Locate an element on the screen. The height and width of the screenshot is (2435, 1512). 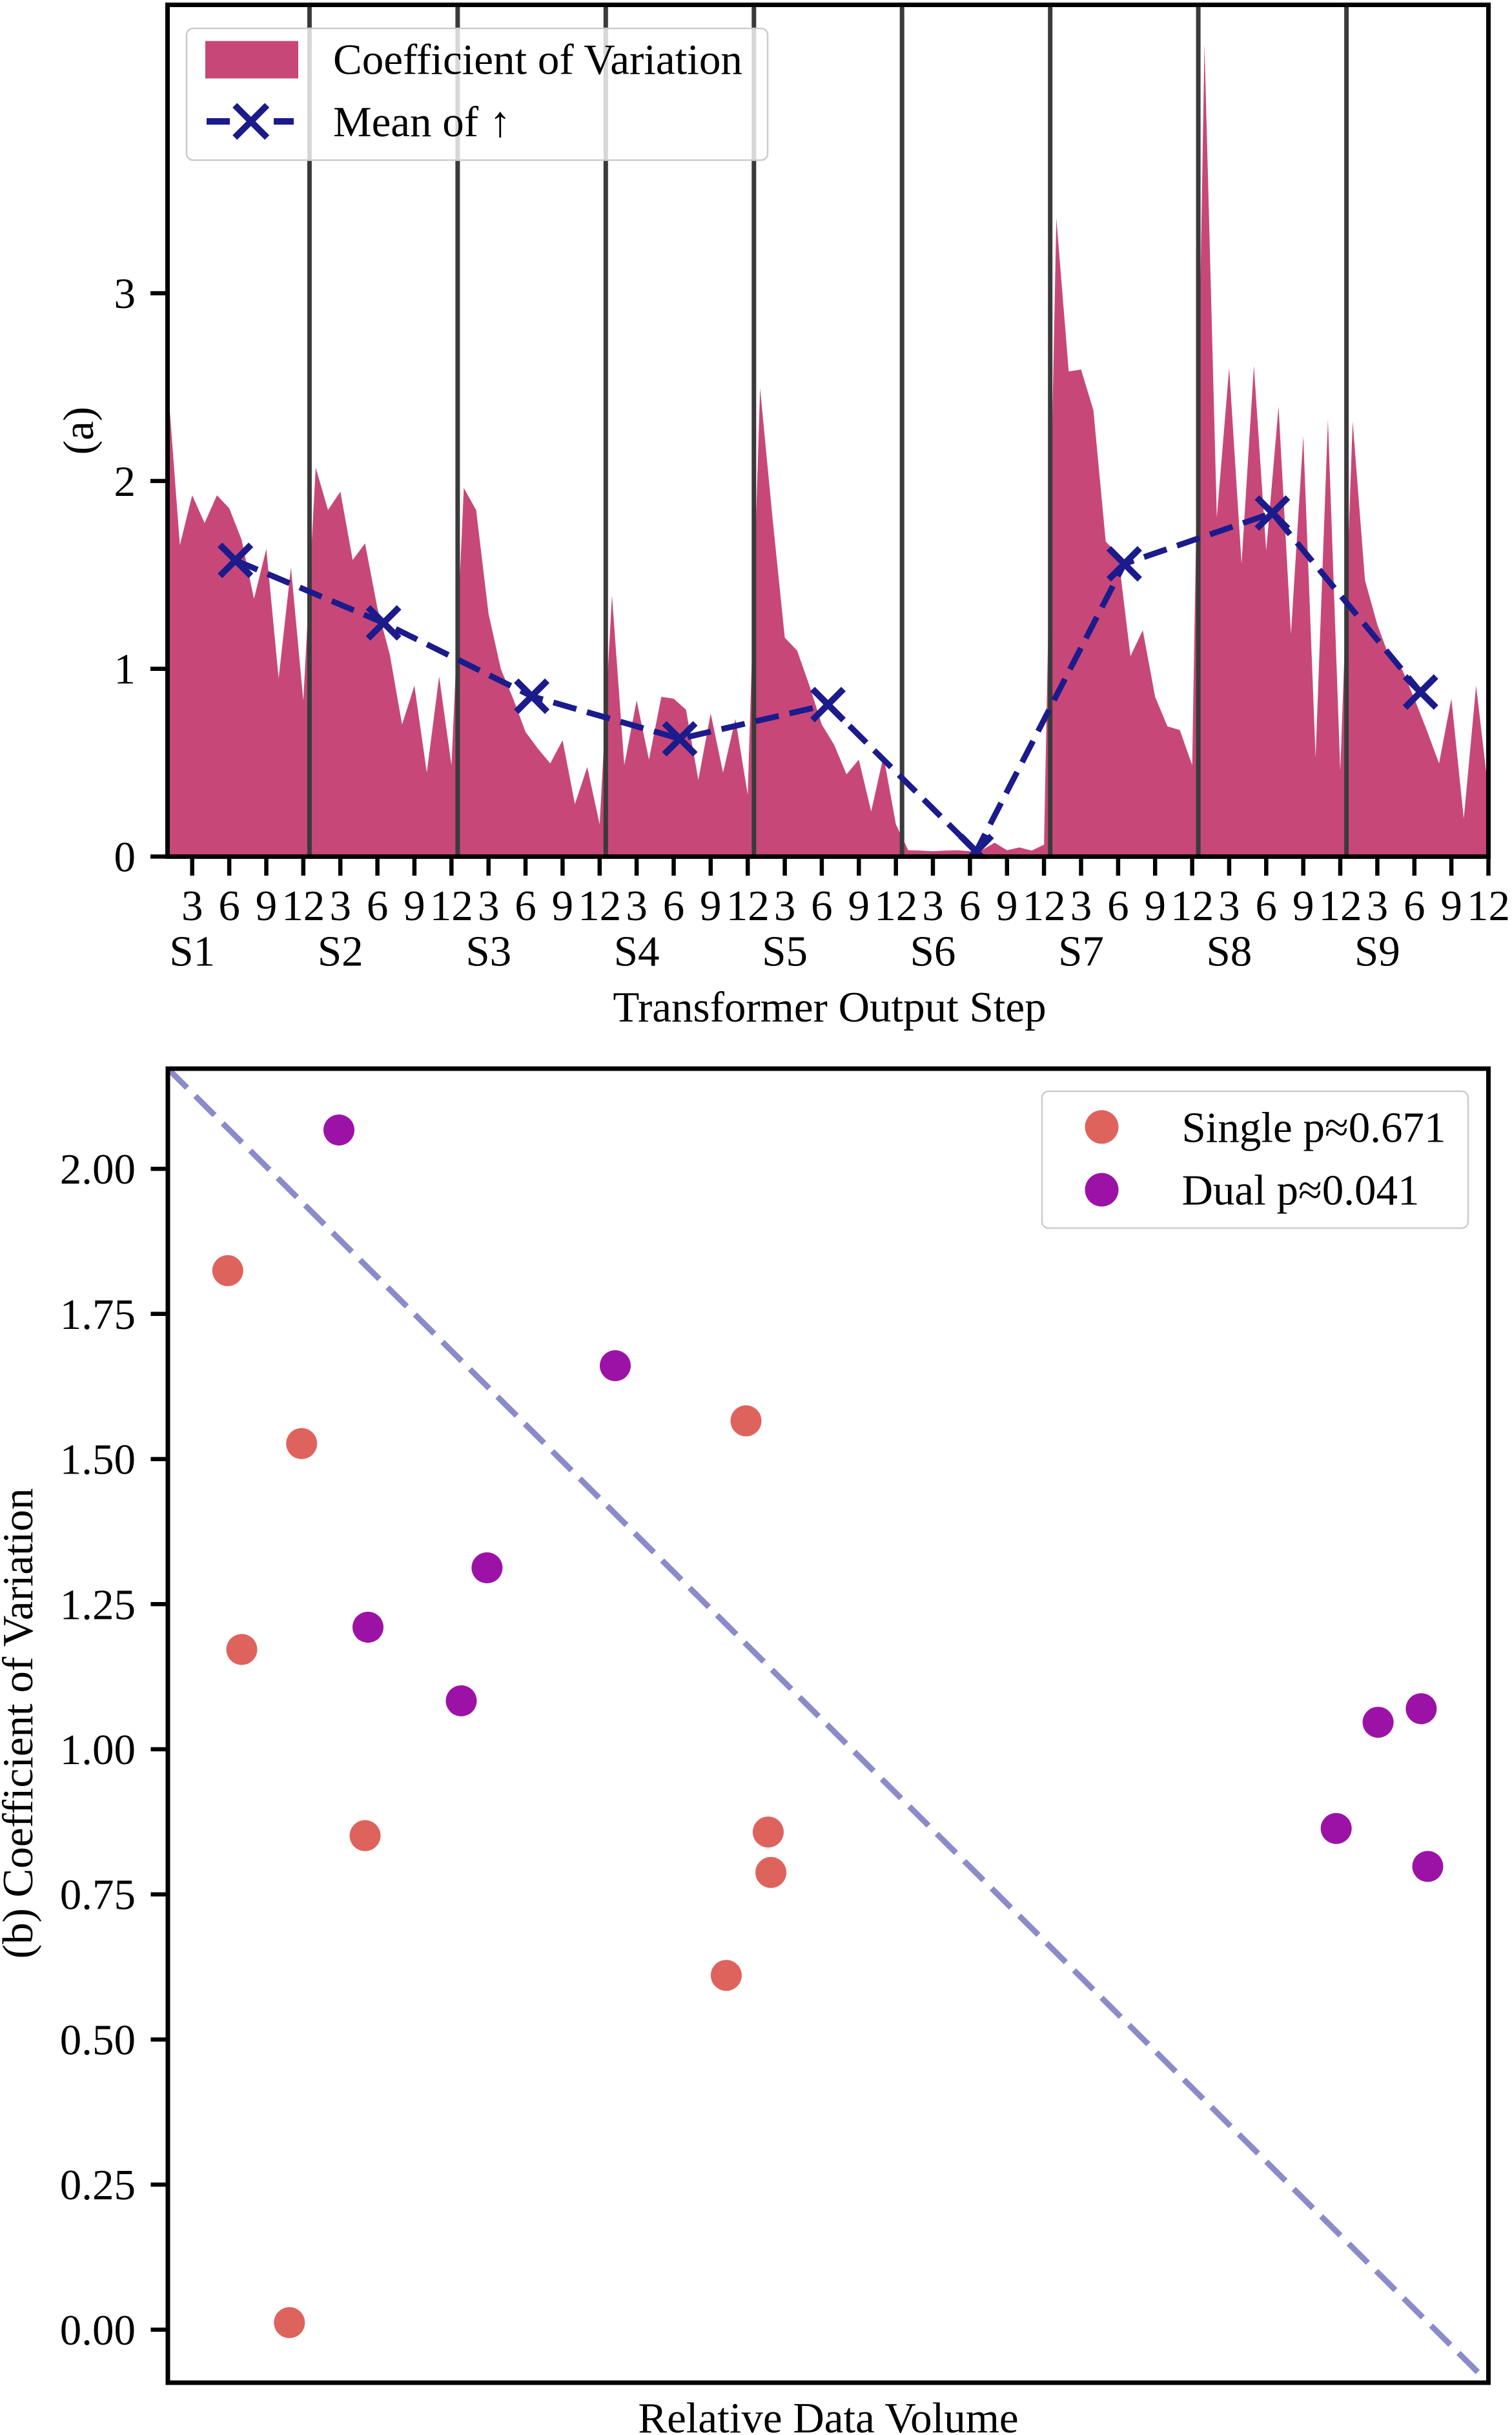
svg-text: S4 is located at coordinates (637, 952).